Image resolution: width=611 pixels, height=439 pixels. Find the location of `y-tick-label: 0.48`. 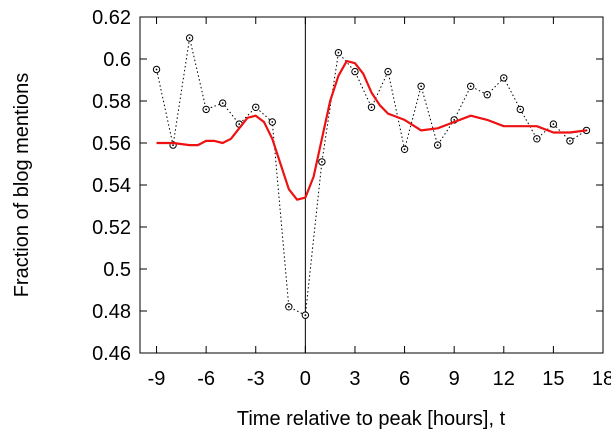

y-tick-label: 0.48 is located at coordinates (111, 312).